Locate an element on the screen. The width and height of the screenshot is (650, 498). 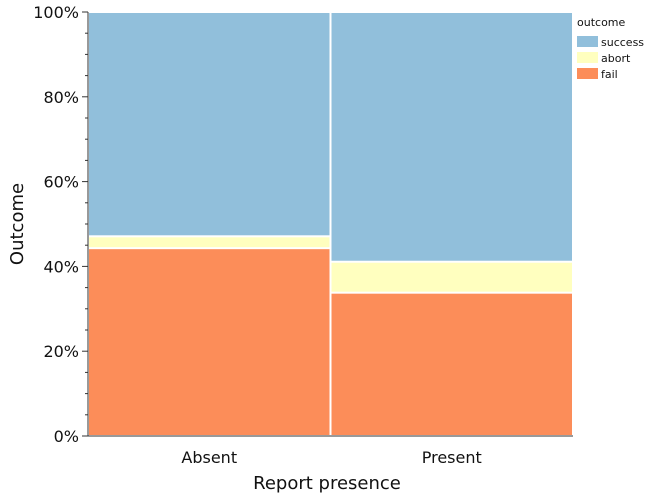
legend-swatch-abort is located at coordinates (587, 57).